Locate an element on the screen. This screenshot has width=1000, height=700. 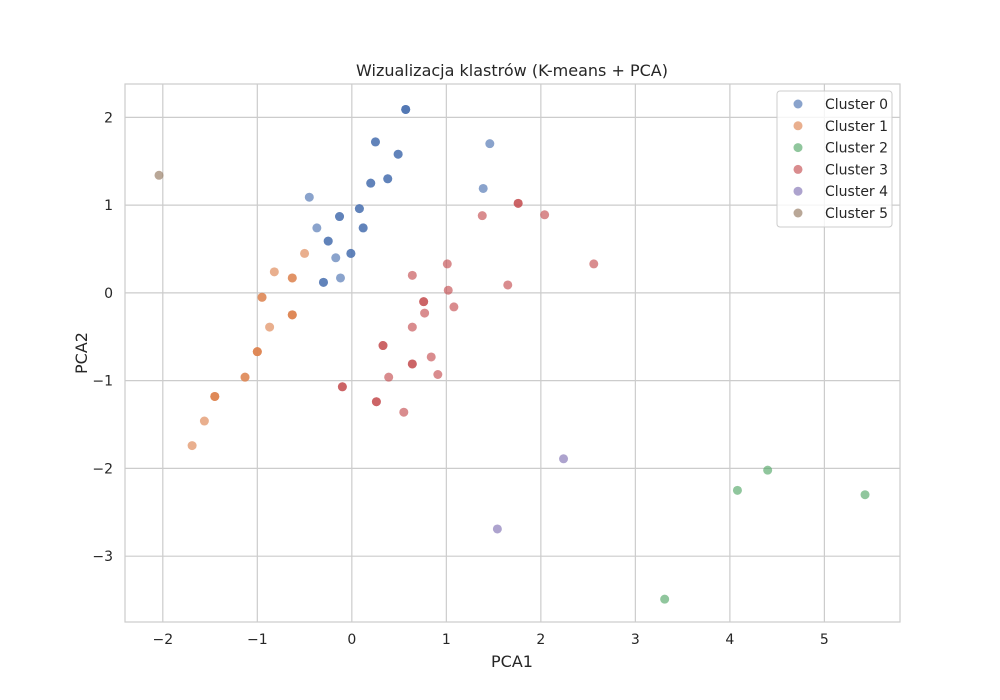
x-tick-label: 1 is located at coordinates (446, 640).